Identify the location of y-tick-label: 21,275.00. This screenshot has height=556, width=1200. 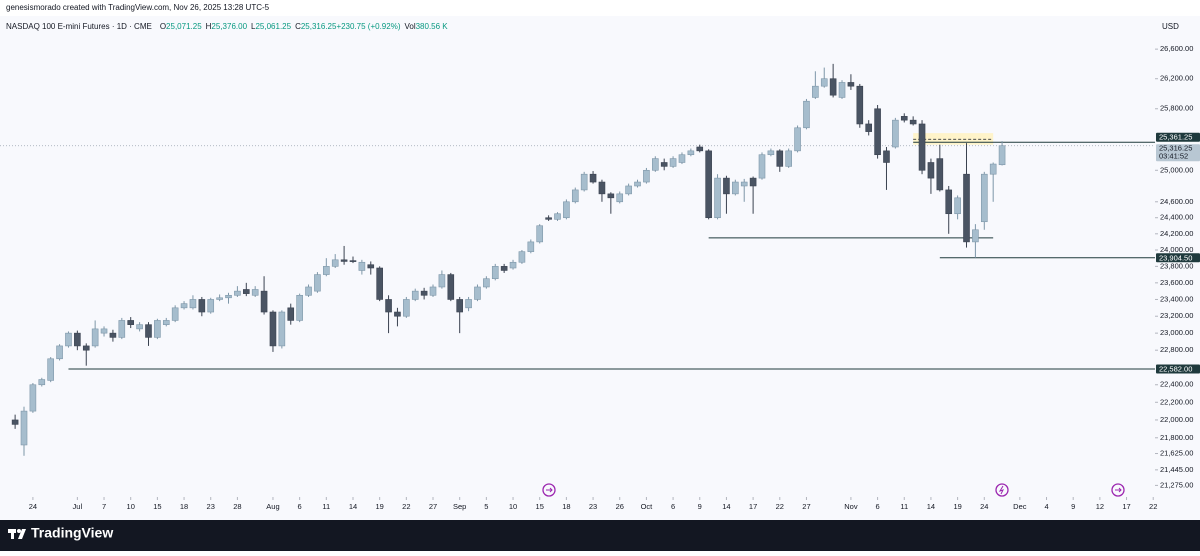
(1176, 484).